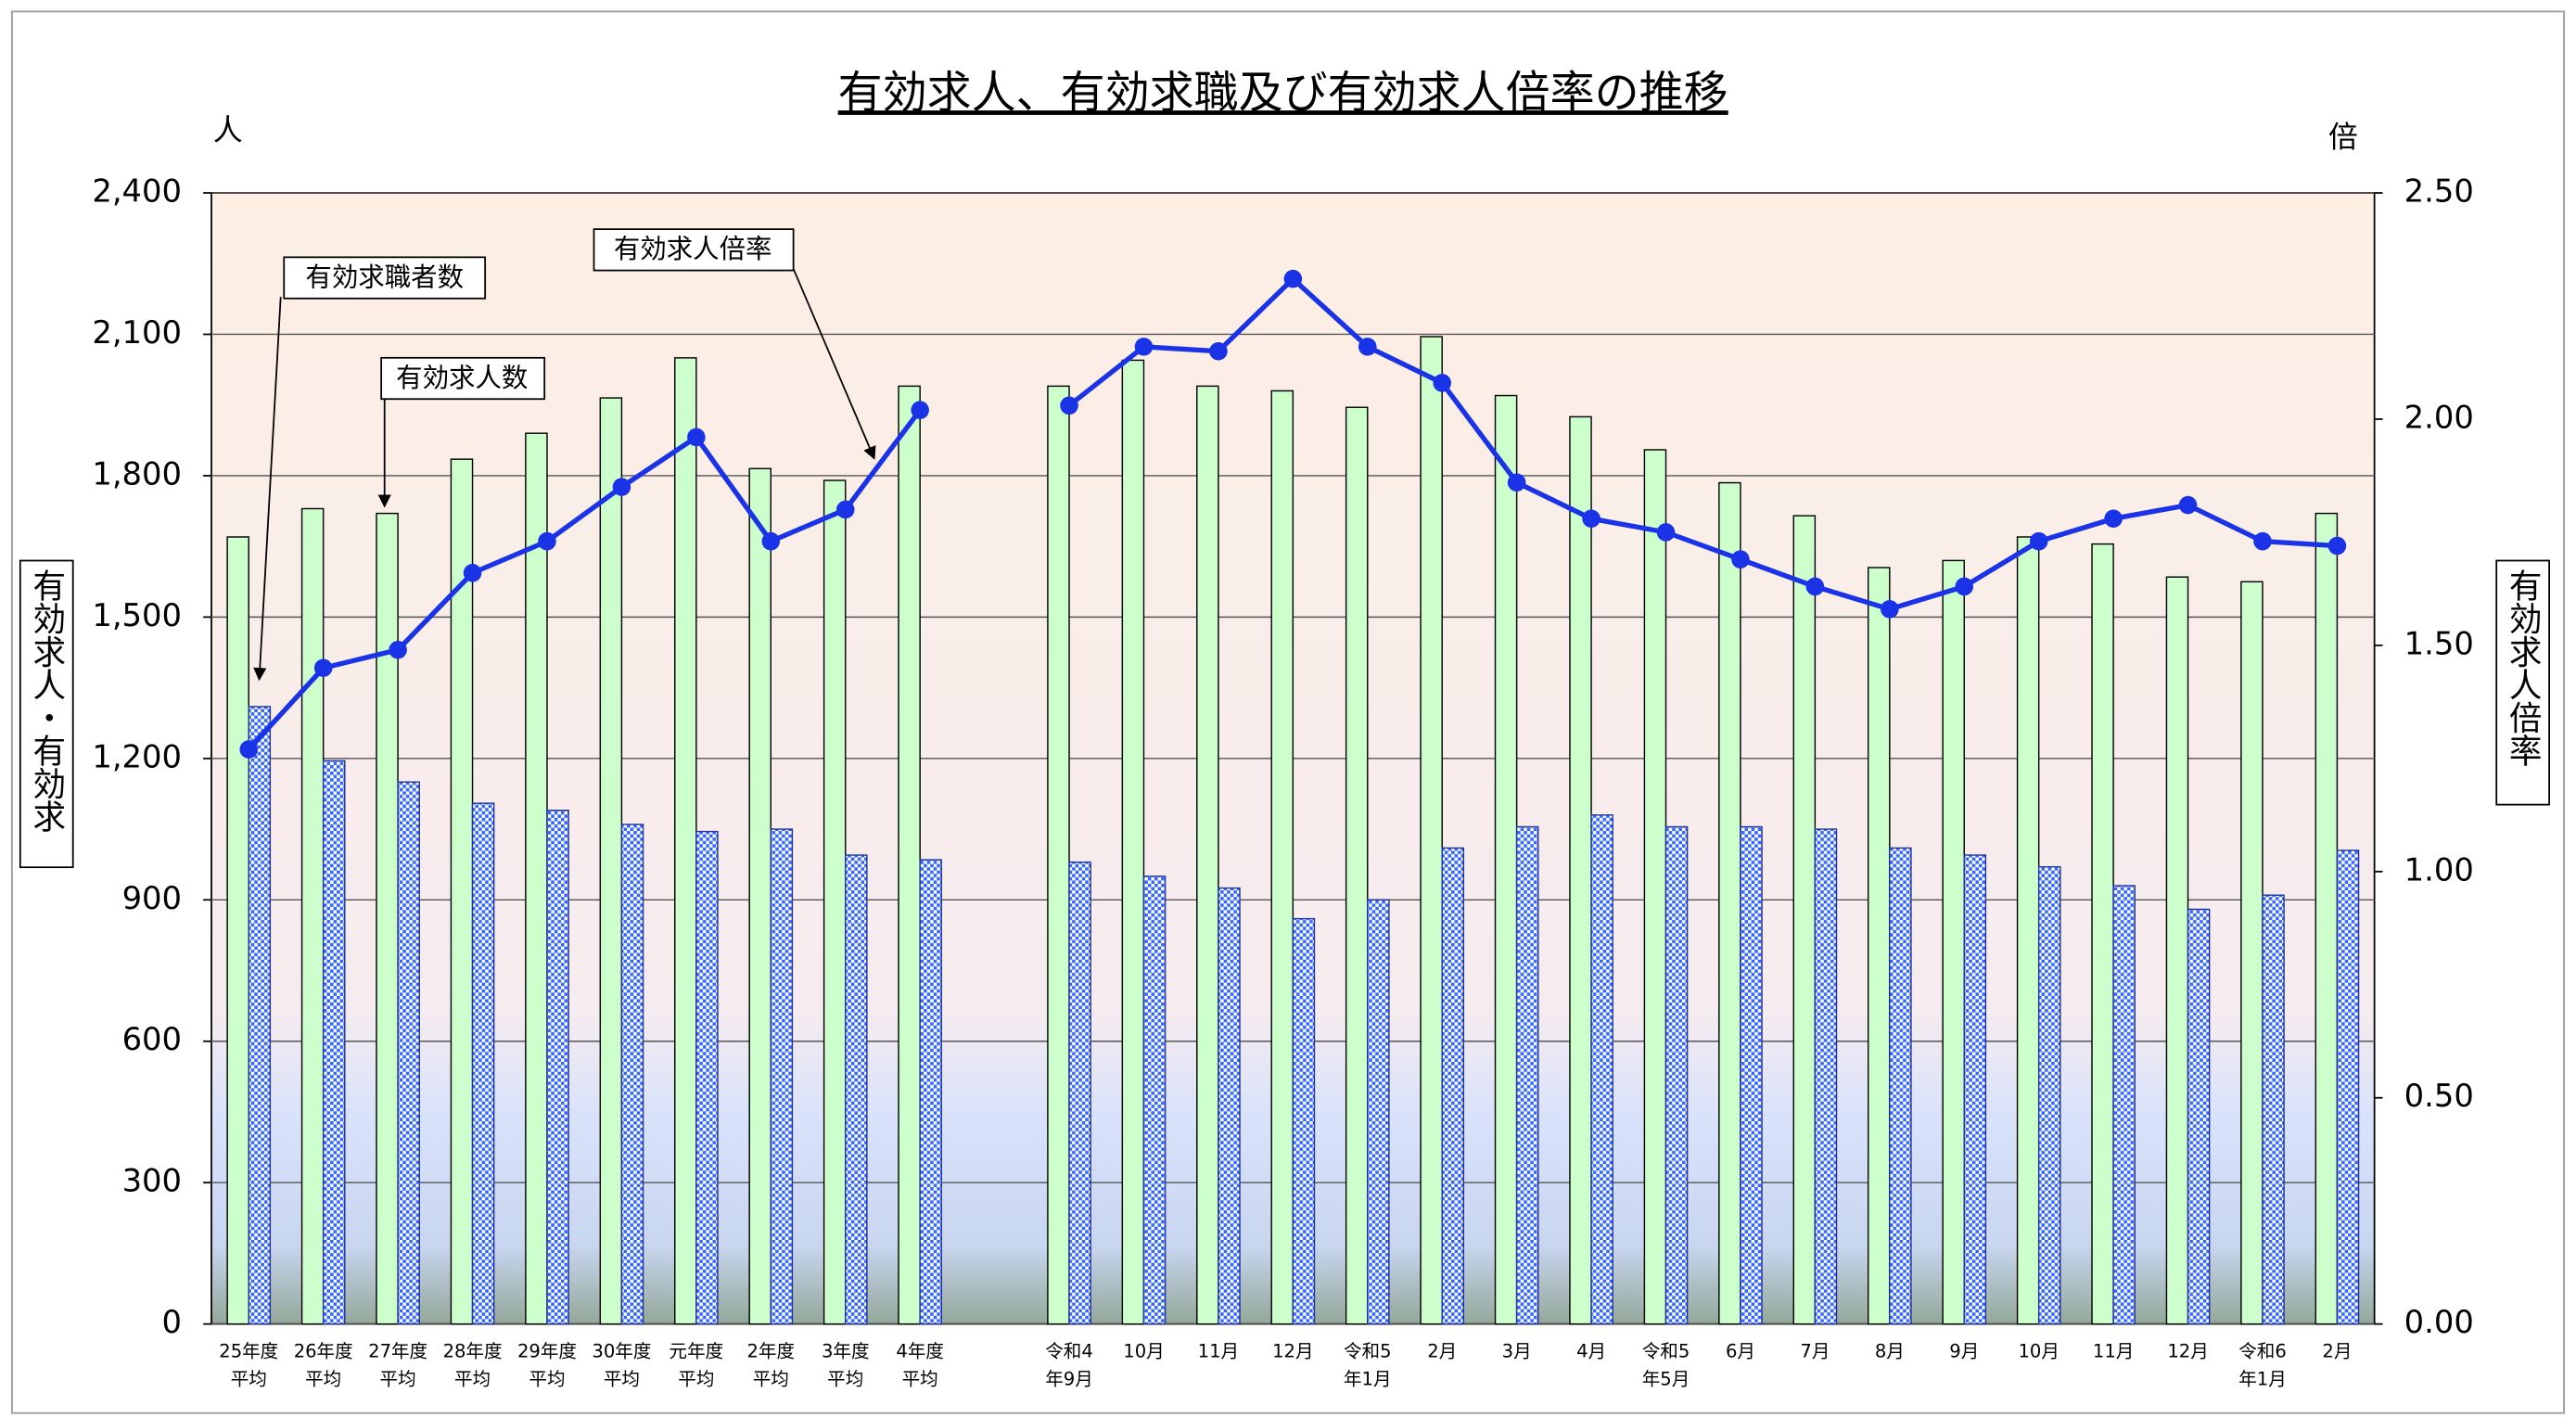 The height and width of the screenshot is (1418, 2576). Describe the element at coordinates (137, 473) in the screenshot. I see `y-tick-label: 1,800` at that location.